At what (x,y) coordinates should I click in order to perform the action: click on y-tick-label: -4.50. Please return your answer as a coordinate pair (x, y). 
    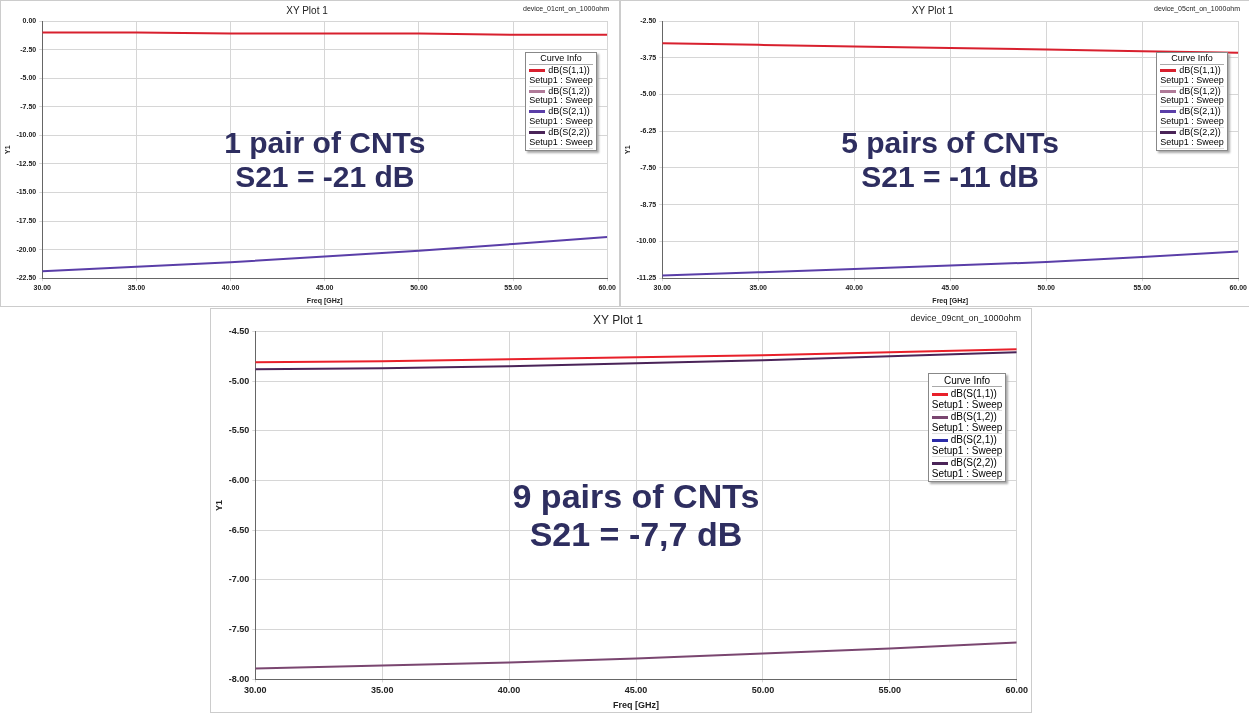
    Looking at the image, I should click on (239, 330).